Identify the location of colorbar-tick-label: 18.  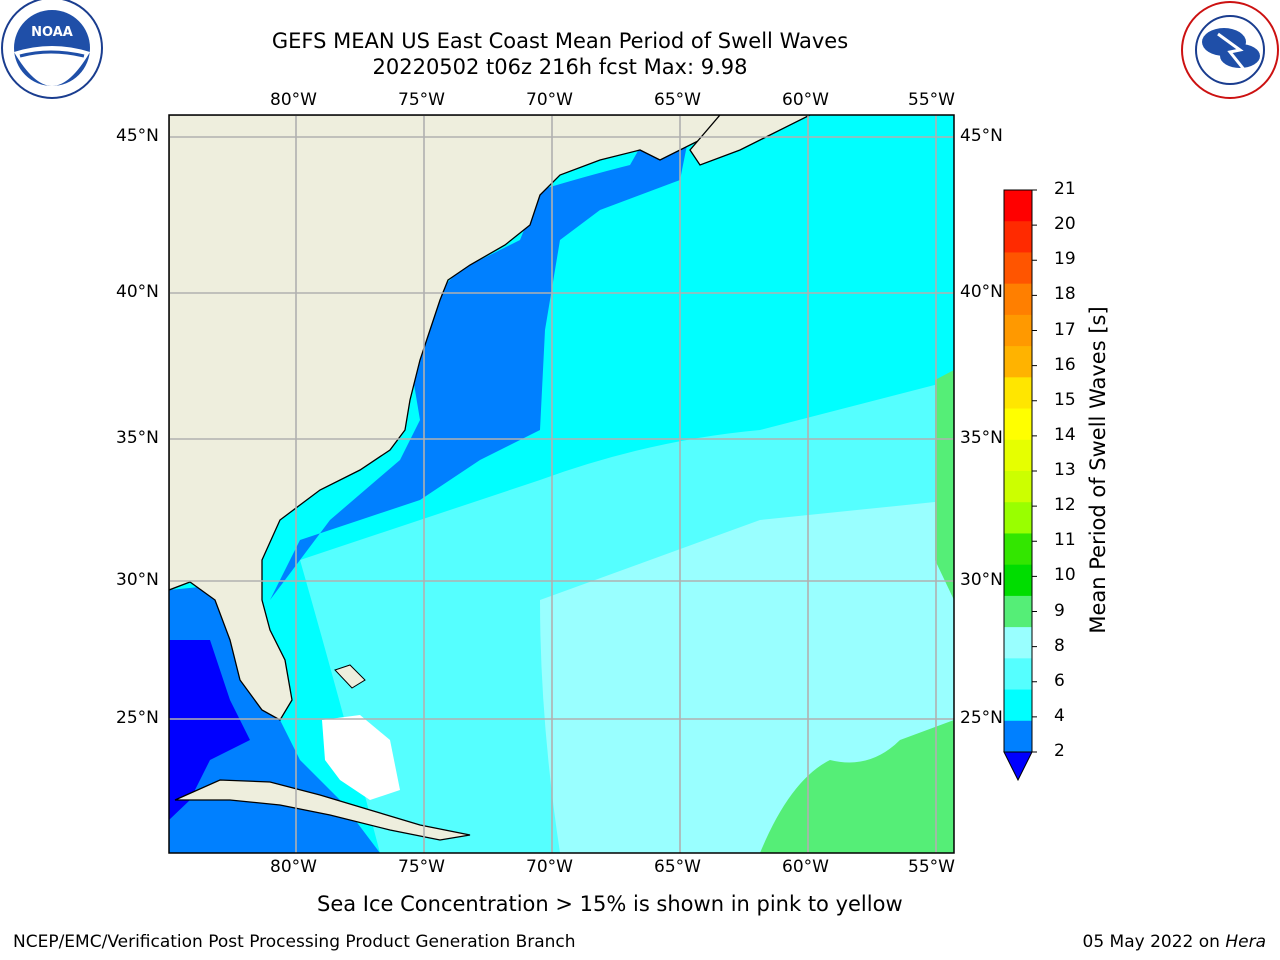
(1065, 294).